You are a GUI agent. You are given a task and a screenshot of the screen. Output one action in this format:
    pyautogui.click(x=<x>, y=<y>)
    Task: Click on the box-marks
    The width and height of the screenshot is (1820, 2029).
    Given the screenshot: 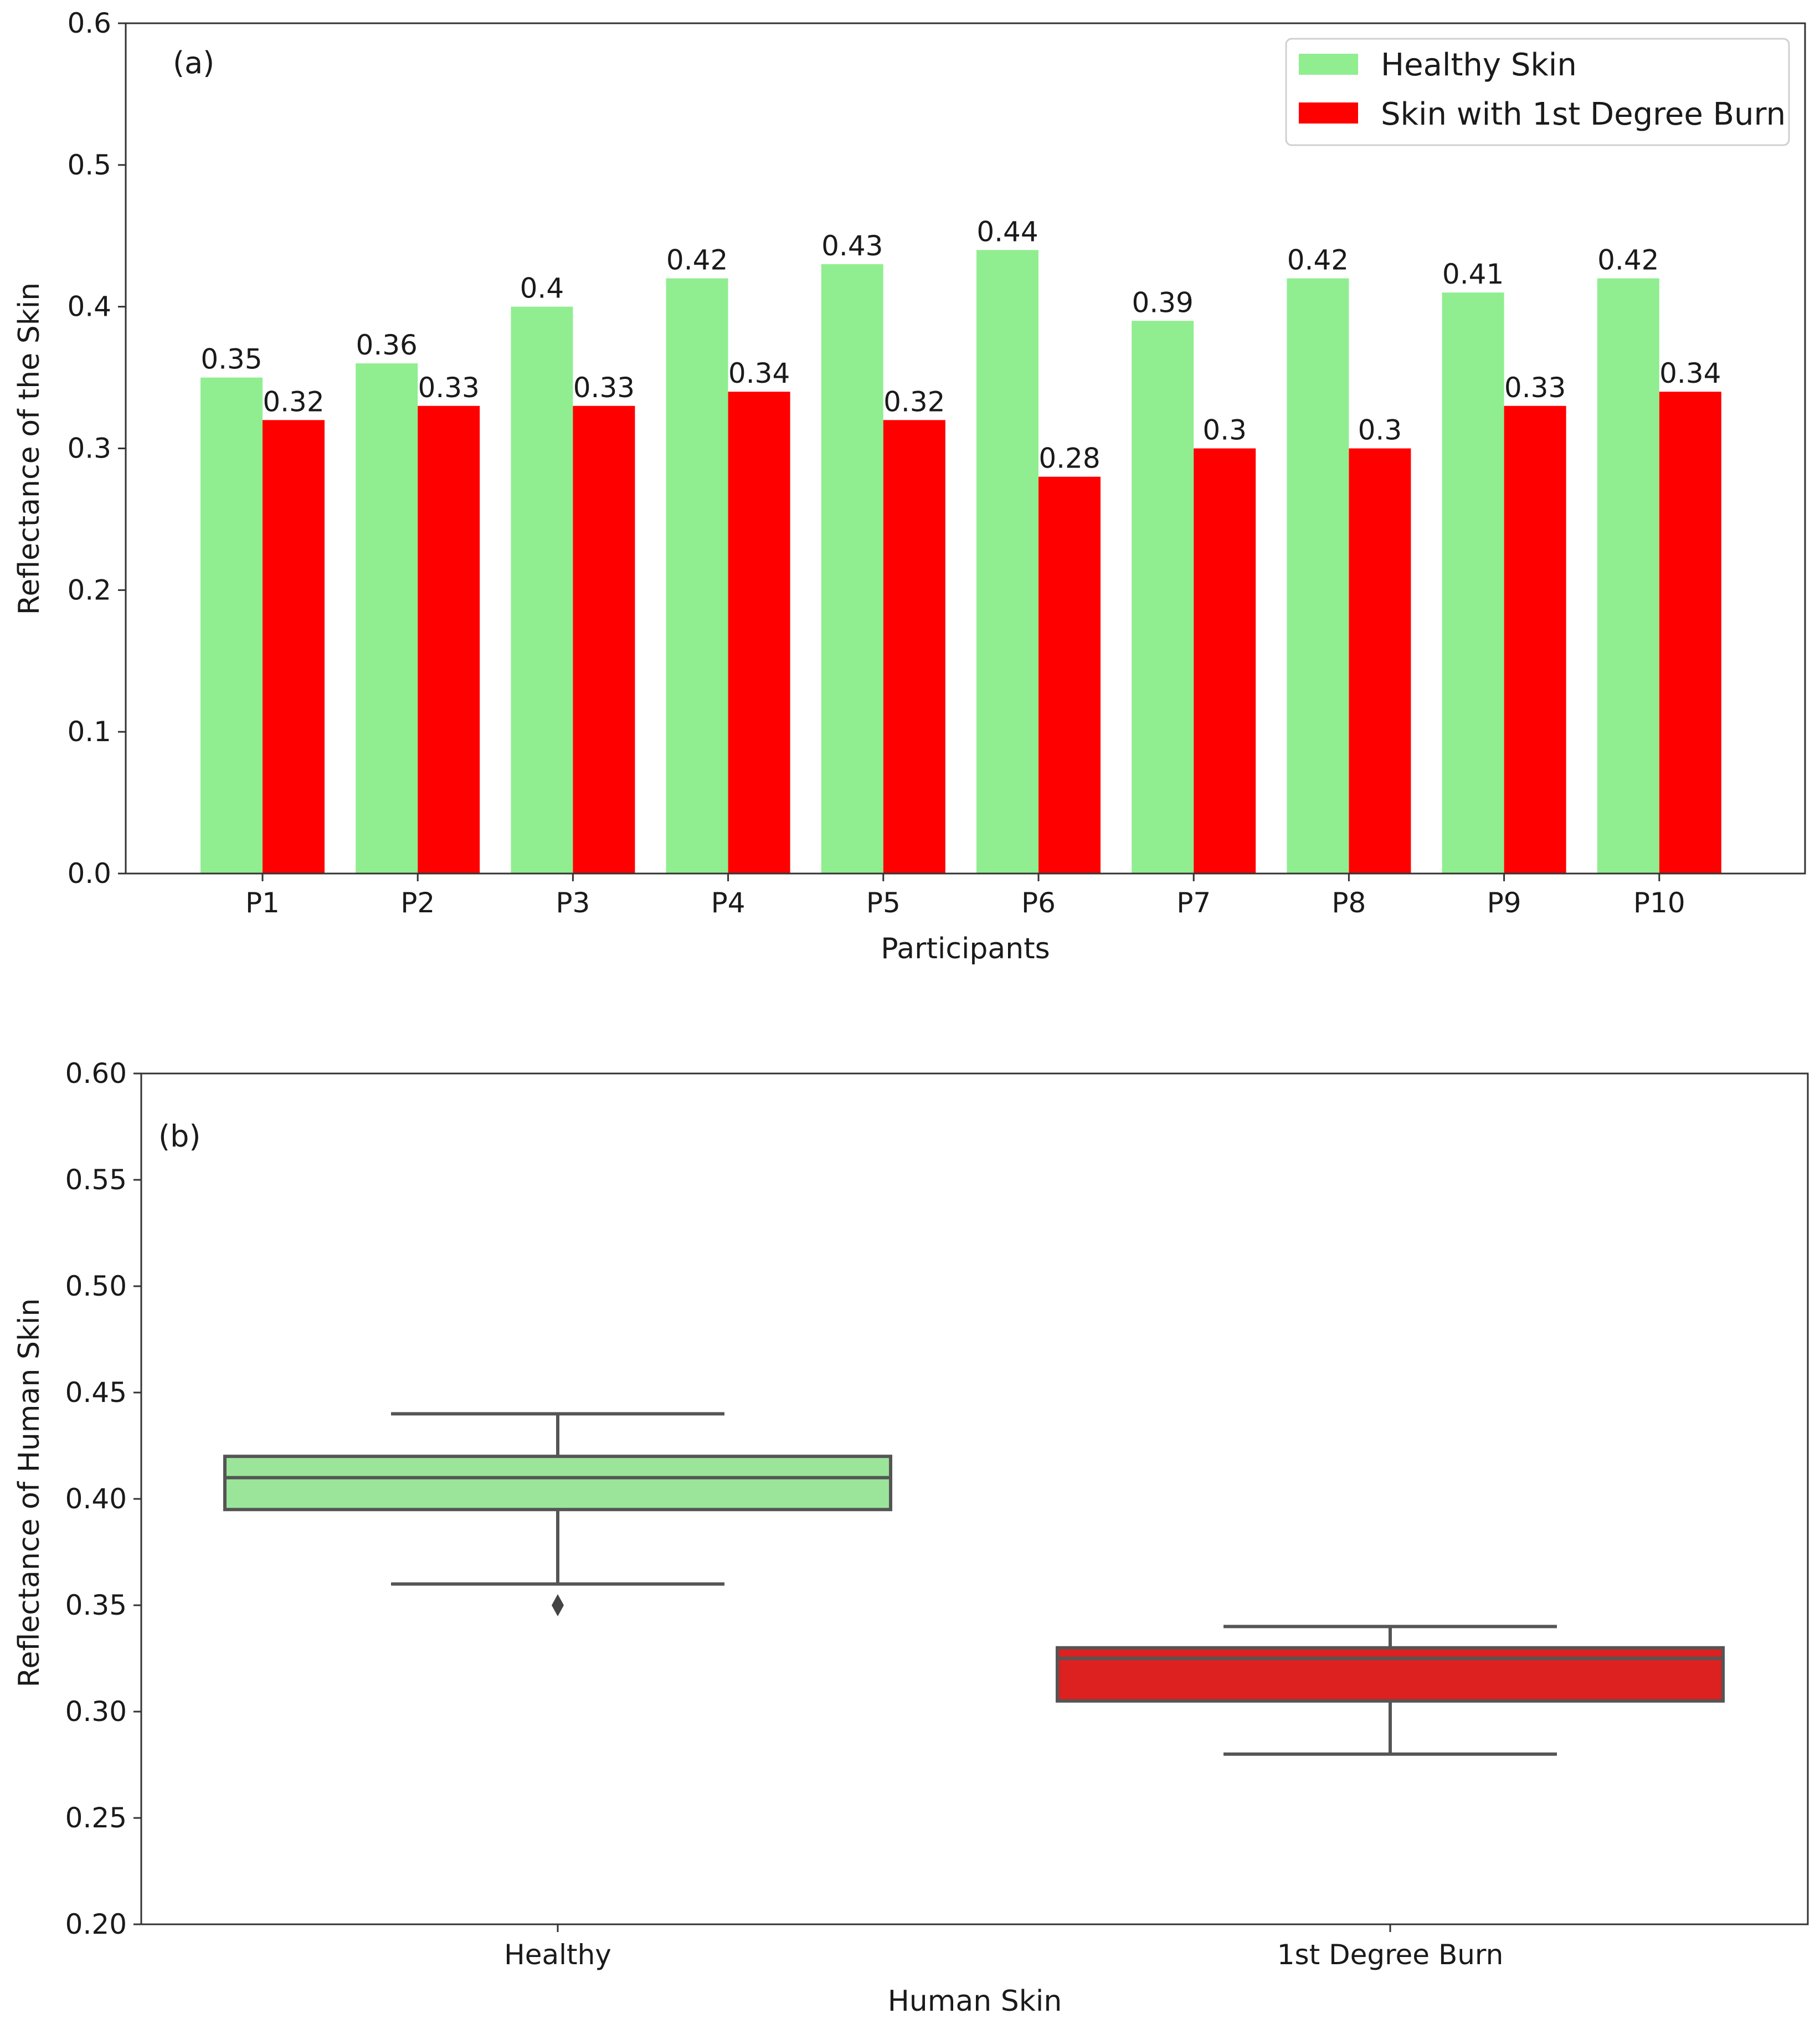 What is the action you would take?
    pyautogui.click(x=974, y=1584)
    